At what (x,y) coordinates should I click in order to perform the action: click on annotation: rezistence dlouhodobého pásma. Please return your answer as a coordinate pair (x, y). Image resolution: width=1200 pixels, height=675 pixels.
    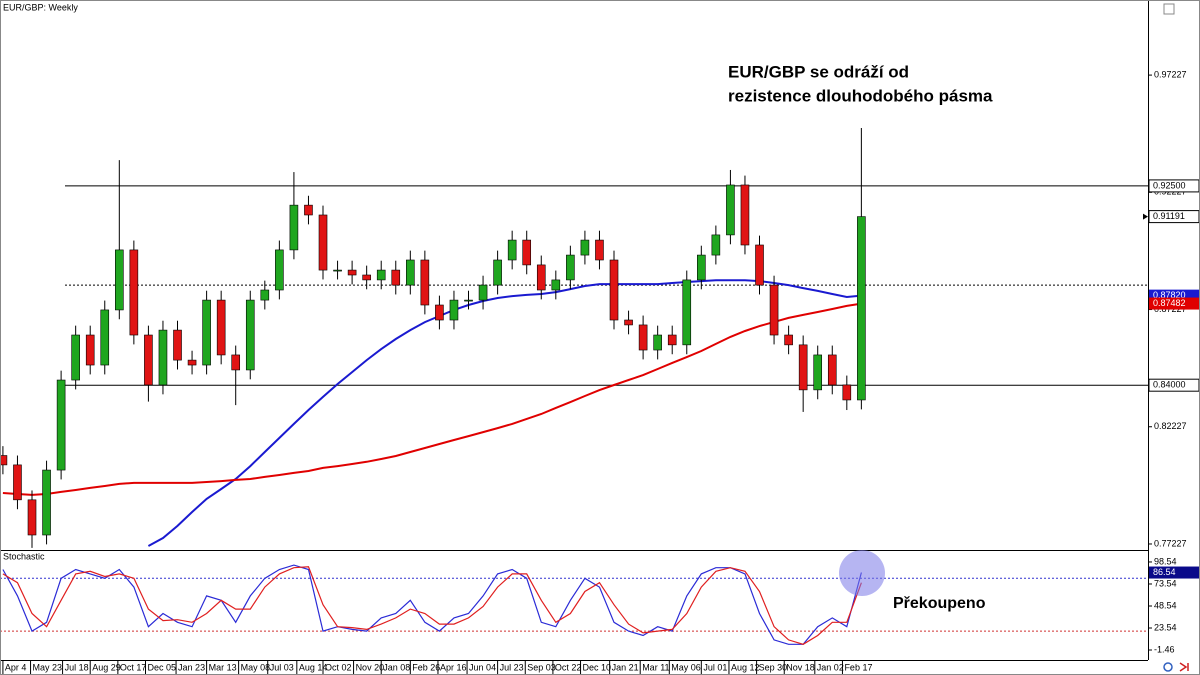
    Looking at the image, I should click on (860, 95).